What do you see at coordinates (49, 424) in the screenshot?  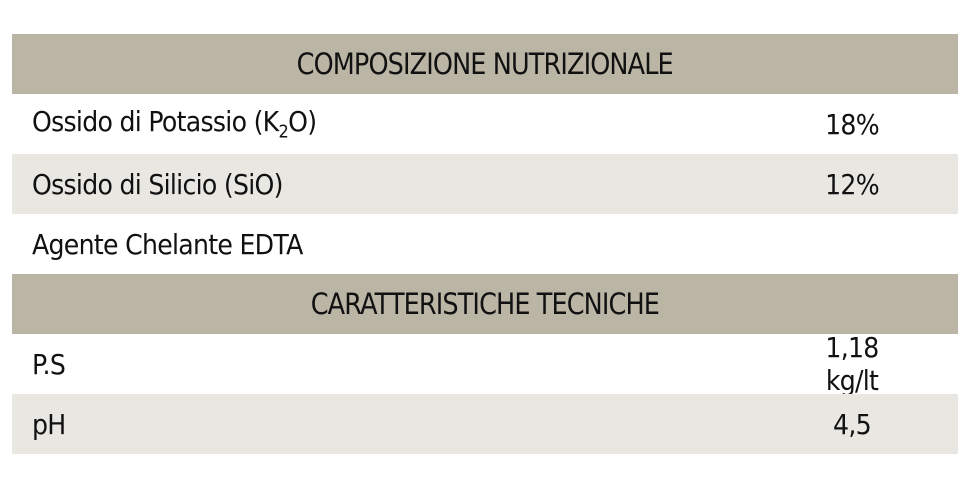 I see `row-label: pH` at bounding box center [49, 424].